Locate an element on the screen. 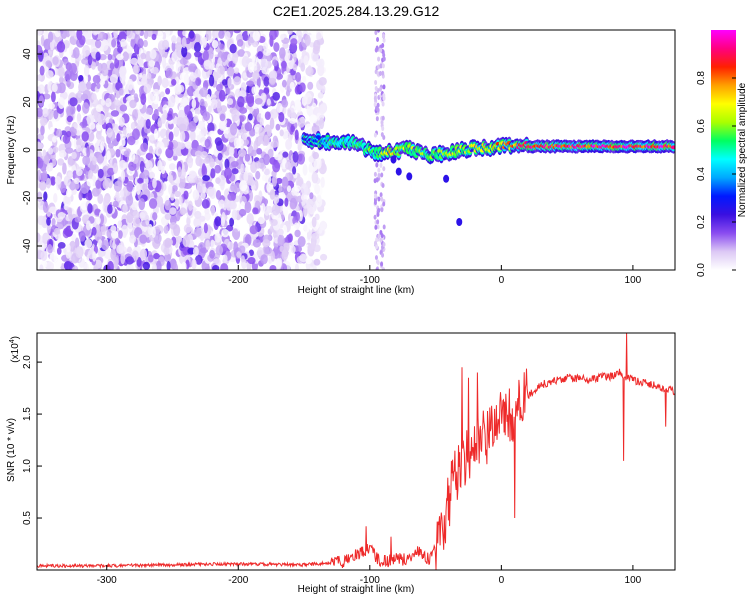 The width and height of the screenshot is (750, 600). spectrogram-y-tick-label: 20 is located at coordinates (27, 102).